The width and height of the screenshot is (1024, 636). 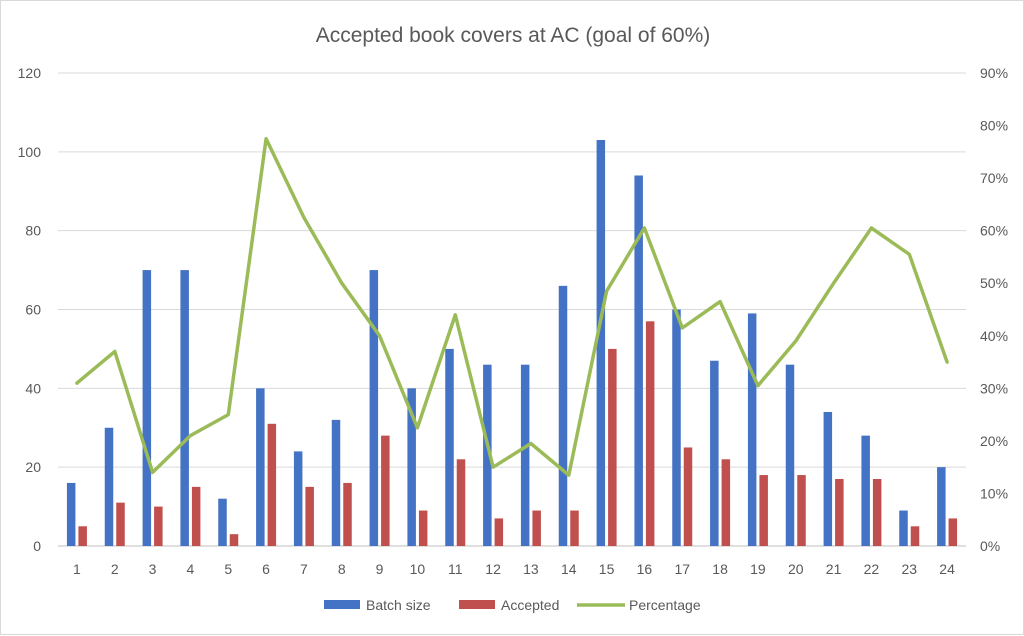 What do you see at coordinates (266, 569) in the screenshot?
I see `x-axis-tick-label: 6` at bounding box center [266, 569].